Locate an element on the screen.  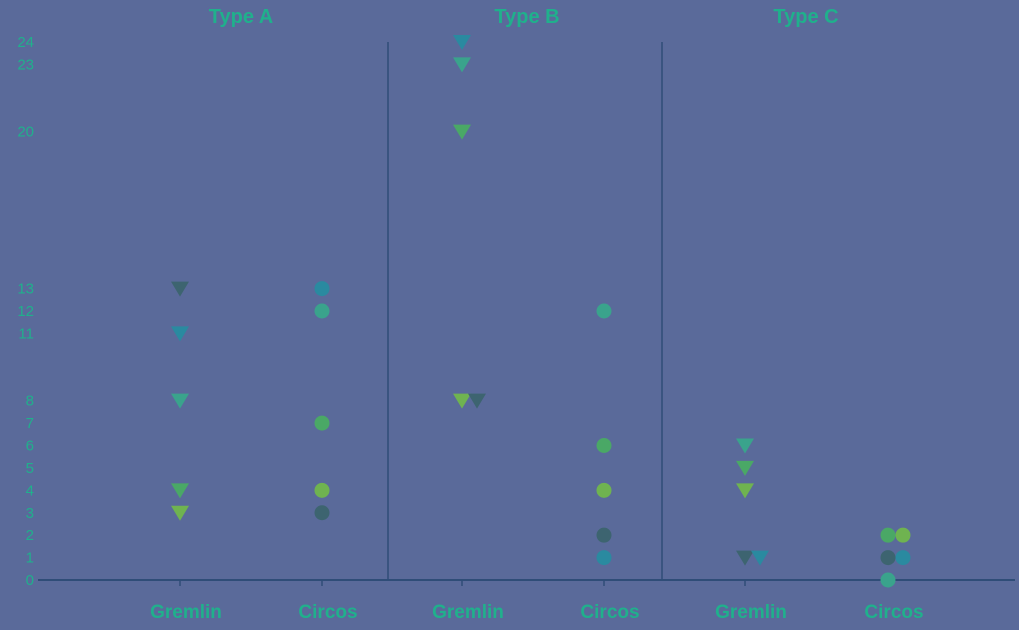
y-tick-label: 24 is located at coordinates (25, 42).